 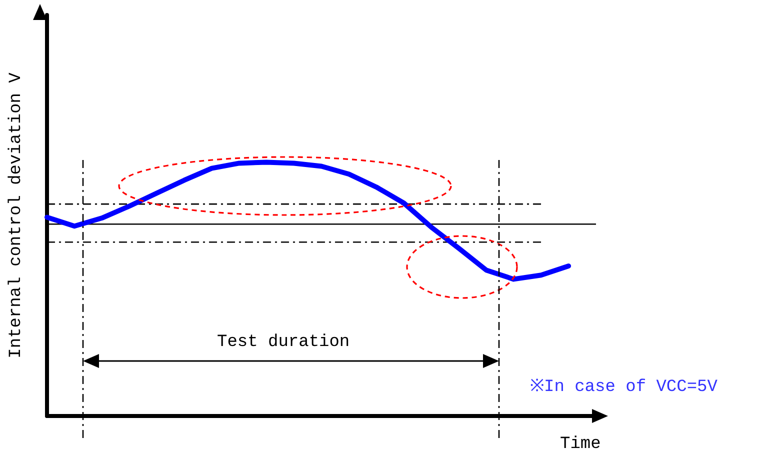 What do you see at coordinates (624, 387) in the screenshot?
I see `annotation: ※In case of VCC=5V` at bounding box center [624, 387].